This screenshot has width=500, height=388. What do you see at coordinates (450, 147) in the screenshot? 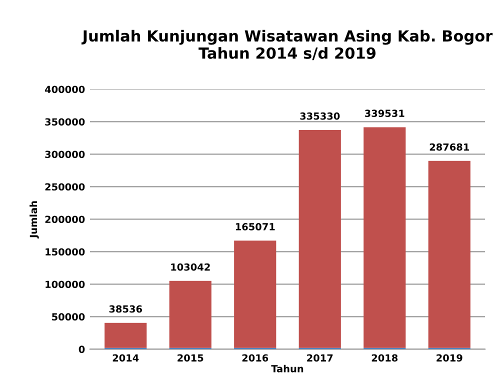
I see `data-label: 287681` at bounding box center [450, 147].